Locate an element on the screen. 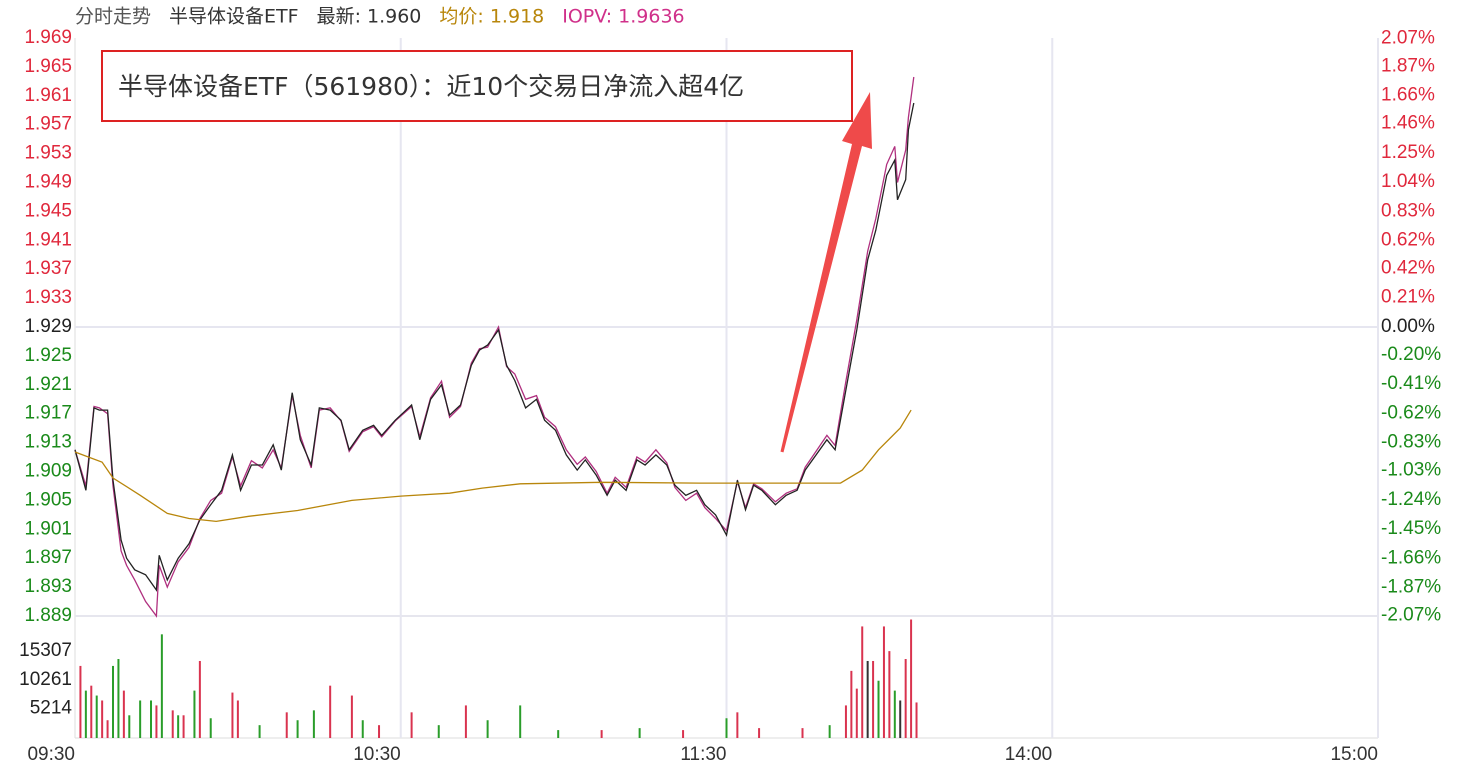 The height and width of the screenshot is (772, 1480). annotation-box is located at coordinates (477, 86).